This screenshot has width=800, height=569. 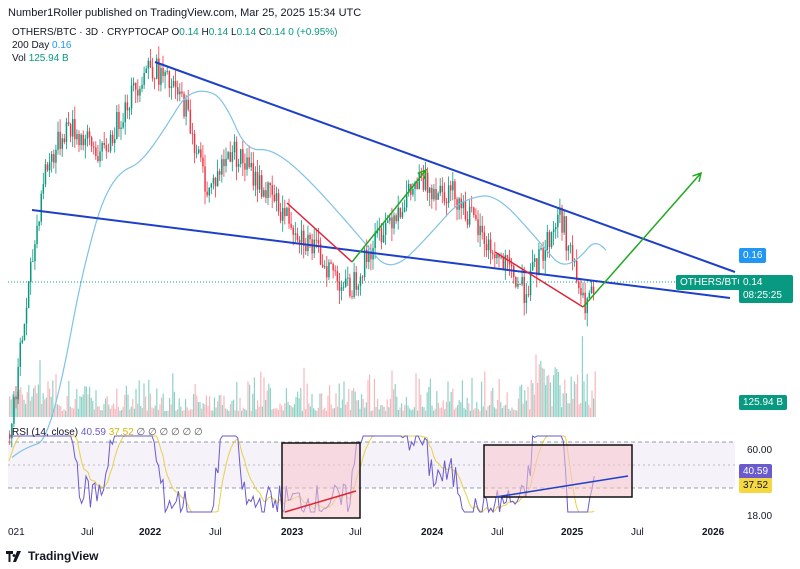 What do you see at coordinates (107, 432) in the screenshot?
I see `rsi-legend: RSI (14, close) 40.59 37.52 ∅ ∅ ∅ ∅ ∅ ∅` at bounding box center [107, 432].